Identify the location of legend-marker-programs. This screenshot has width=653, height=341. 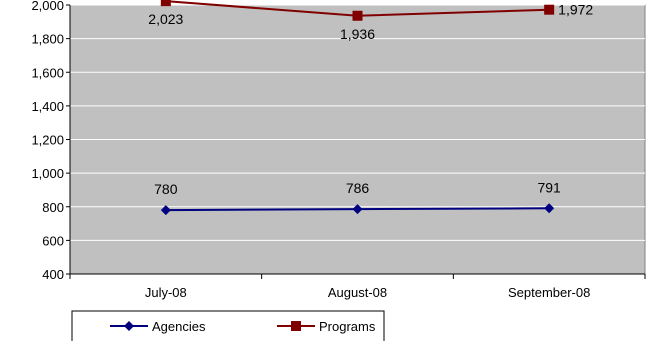
(296, 326).